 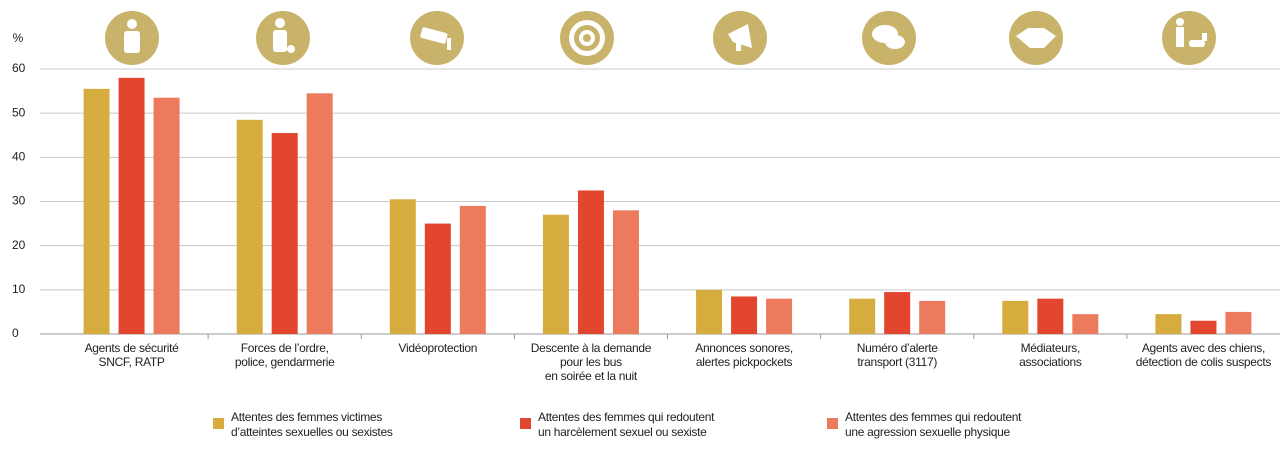 What do you see at coordinates (744, 355) in the screenshot?
I see `x-tick-label: Annonces sonores, alertes pickpockets` at bounding box center [744, 355].